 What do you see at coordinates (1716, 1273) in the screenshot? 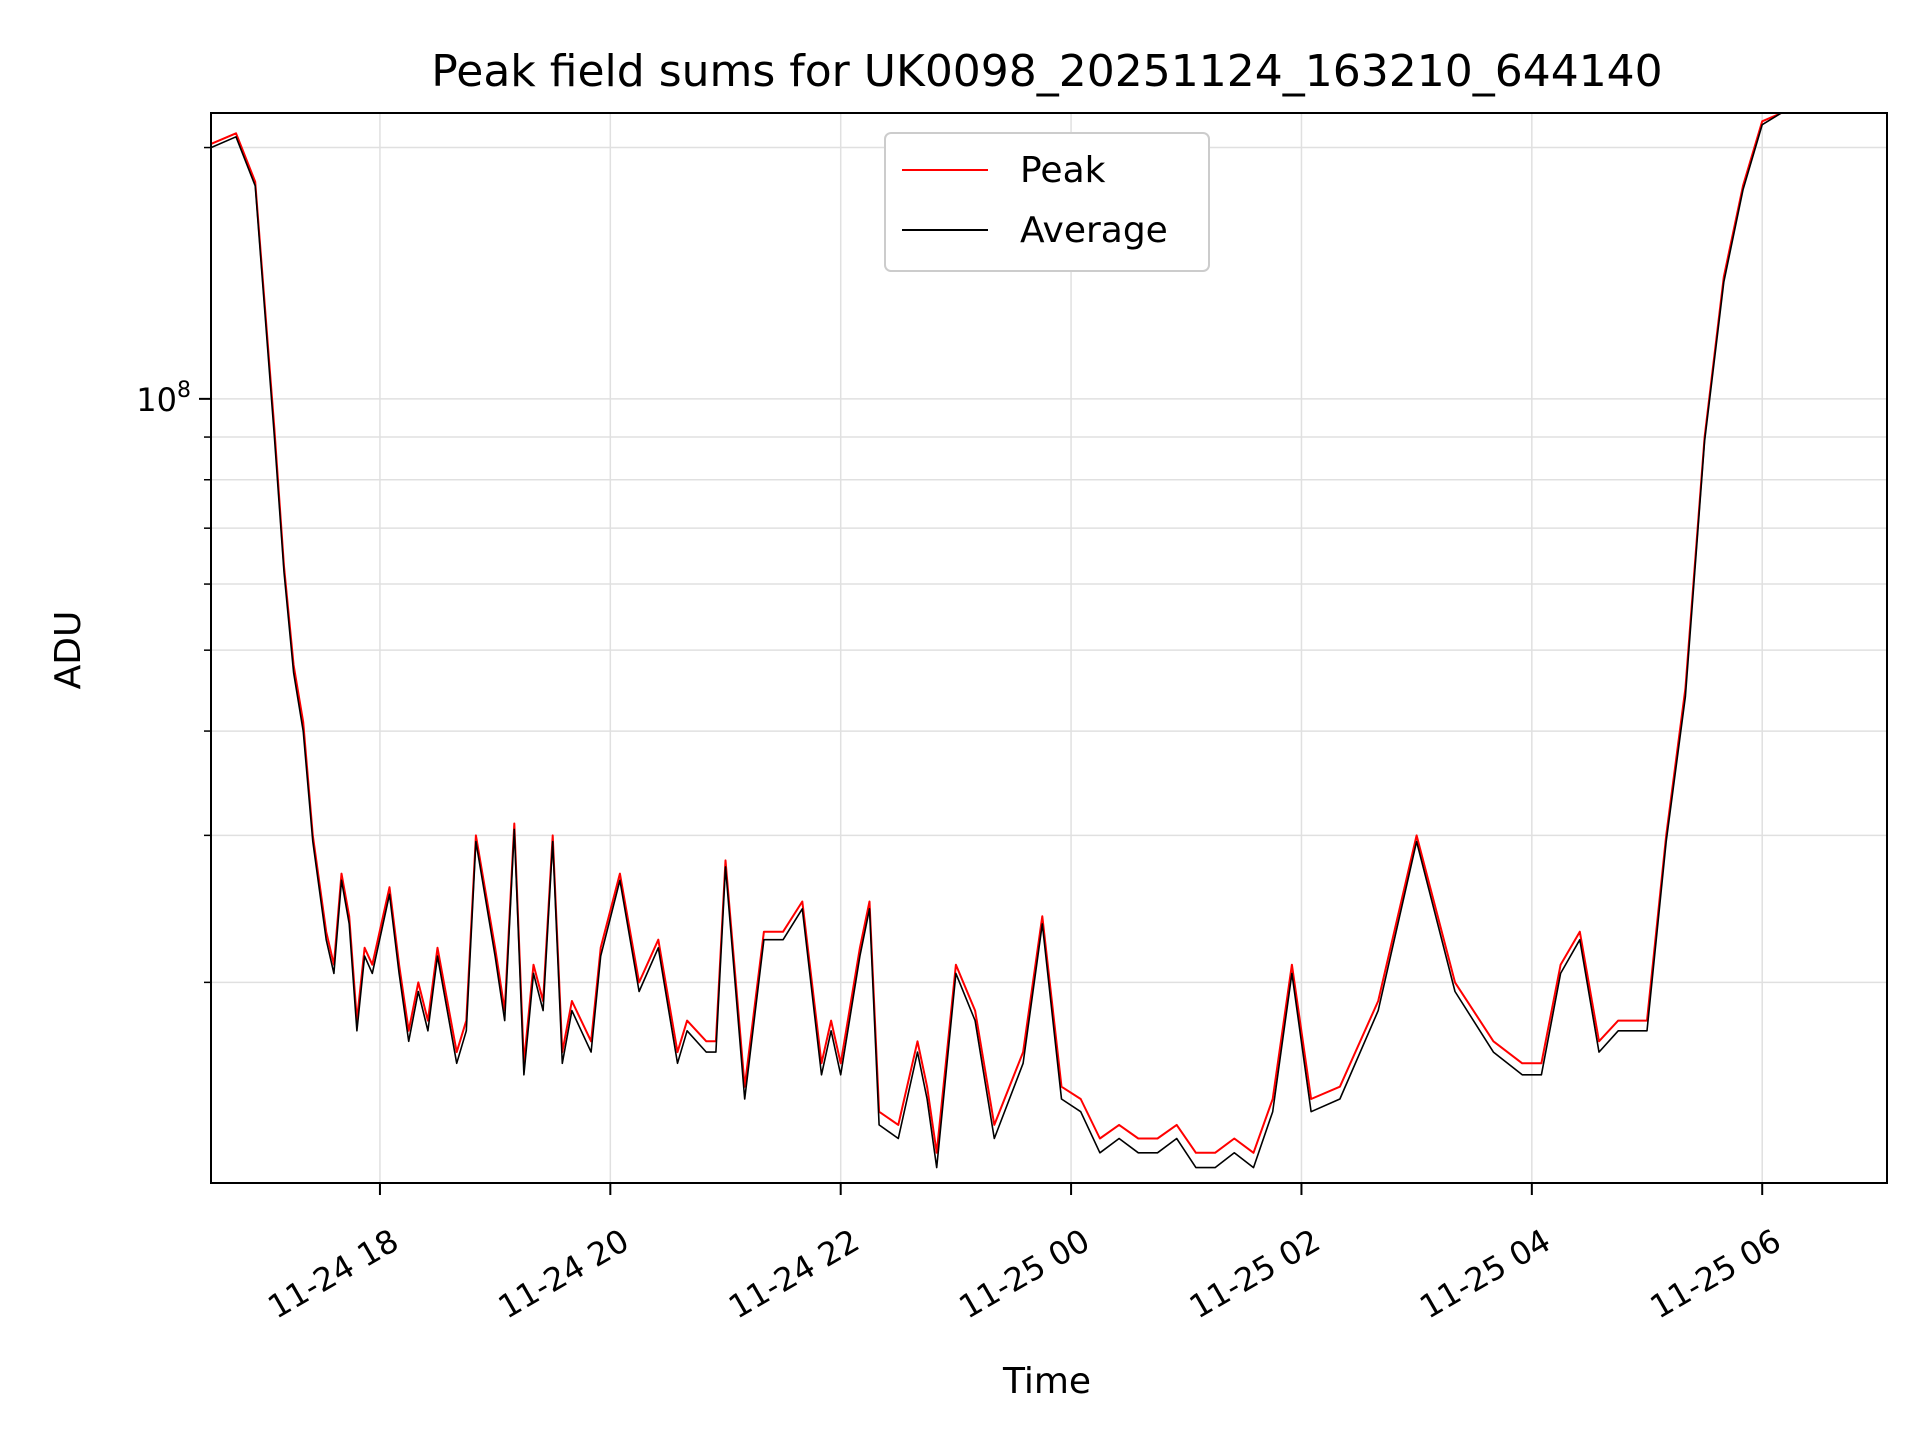
I see `x-tick-label: 11-25 06` at bounding box center [1716, 1273].